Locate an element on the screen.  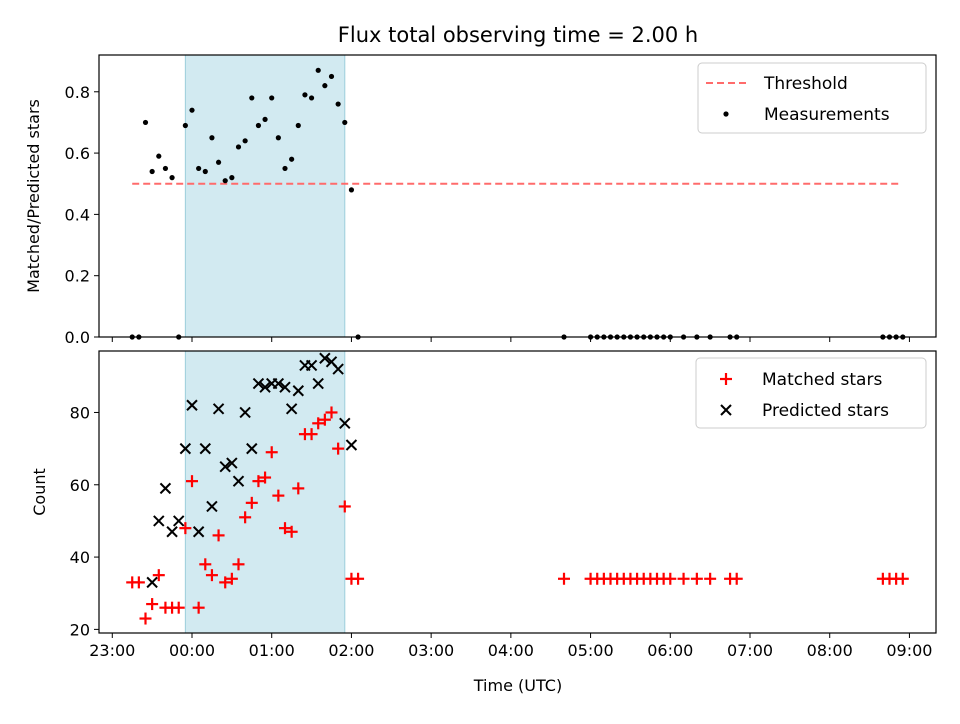
top-y-tick-label: 0.8 is located at coordinates (77, 92).